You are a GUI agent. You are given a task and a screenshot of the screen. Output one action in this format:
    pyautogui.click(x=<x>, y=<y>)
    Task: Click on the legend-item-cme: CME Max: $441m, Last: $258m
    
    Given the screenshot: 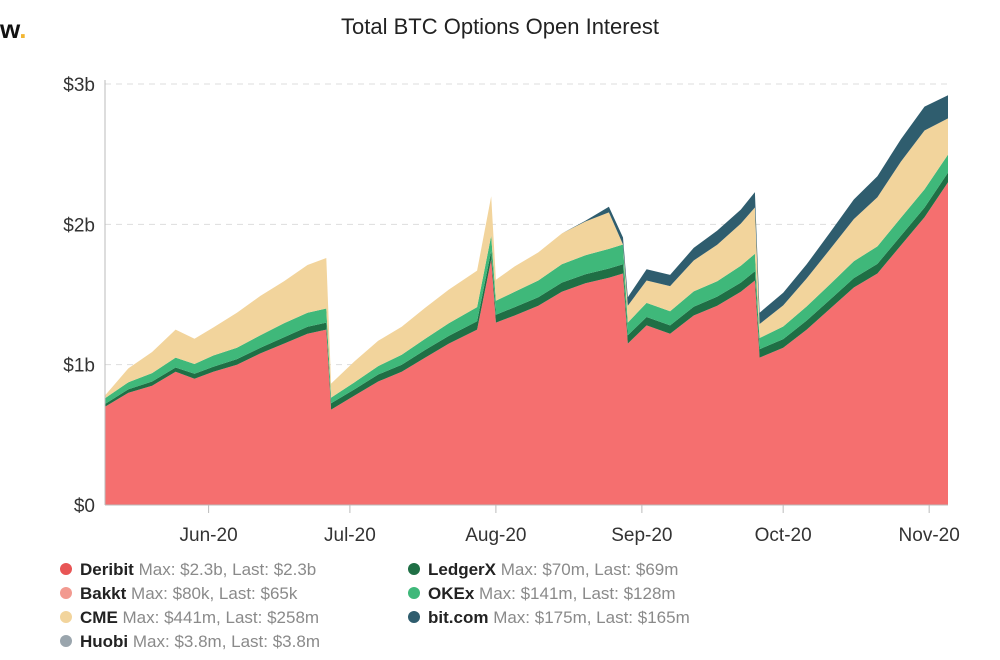 What is the action you would take?
    pyautogui.click(x=180, y=618)
    